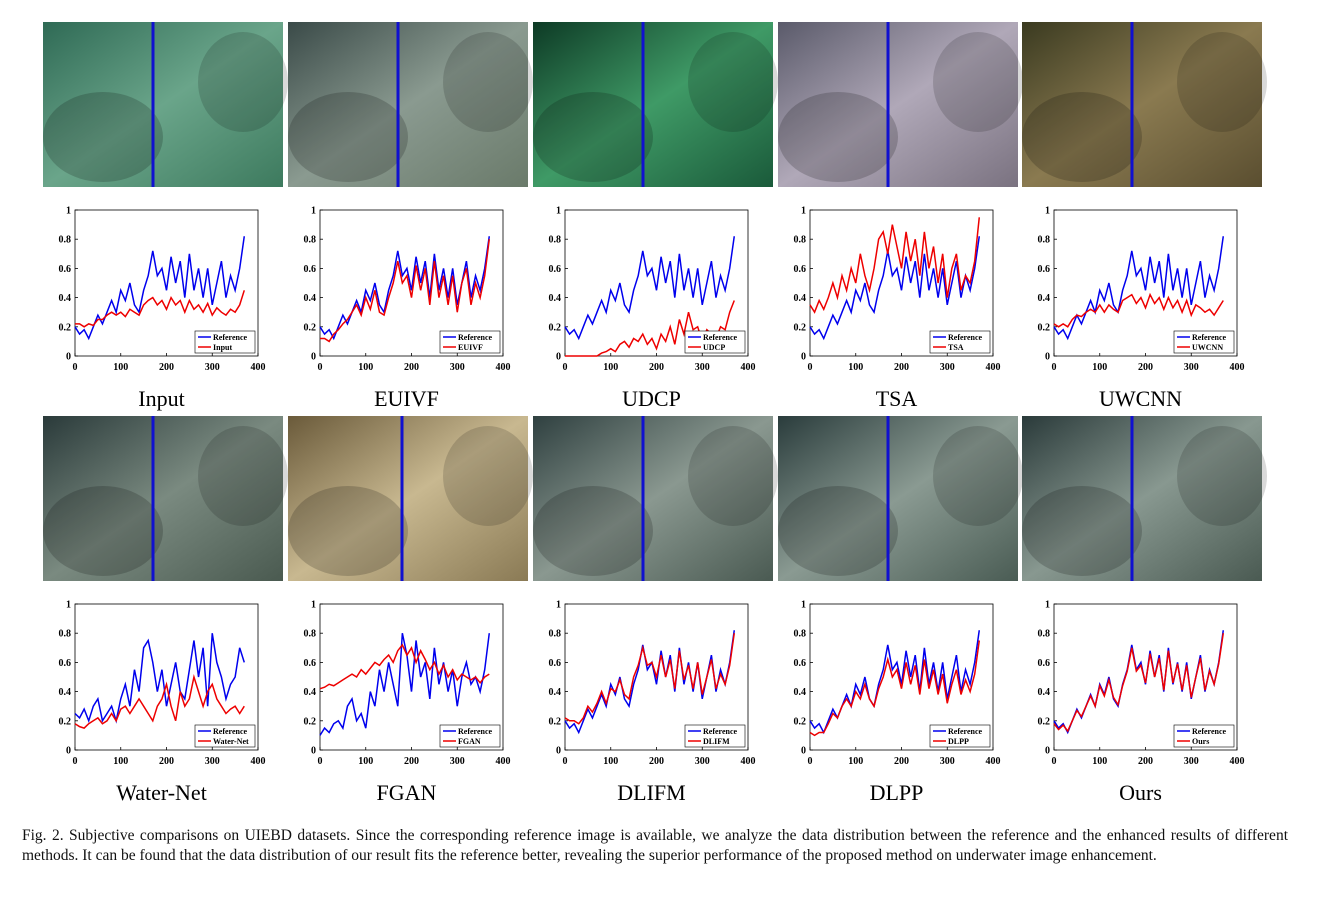 This screenshot has width=1331, height=919. I want to click on method-label: Input, so click(161, 398).